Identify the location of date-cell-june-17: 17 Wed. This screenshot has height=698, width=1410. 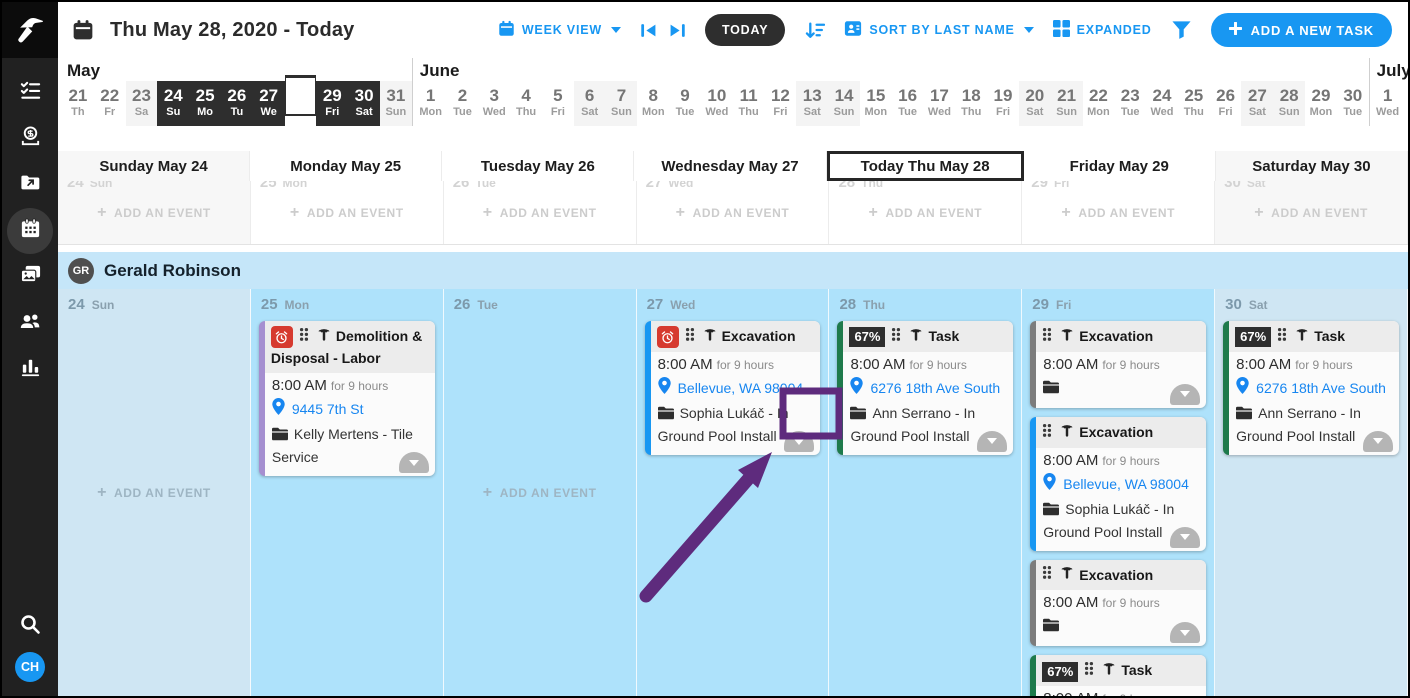
(939, 102).